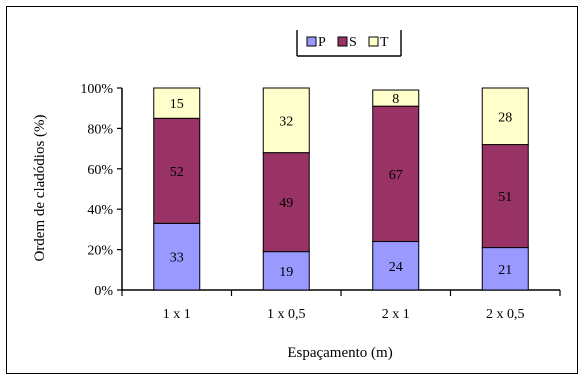  Describe the element at coordinates (339, 353) in the screenshot. I see `x-axis-label: Espaçamento (m)` at that location.